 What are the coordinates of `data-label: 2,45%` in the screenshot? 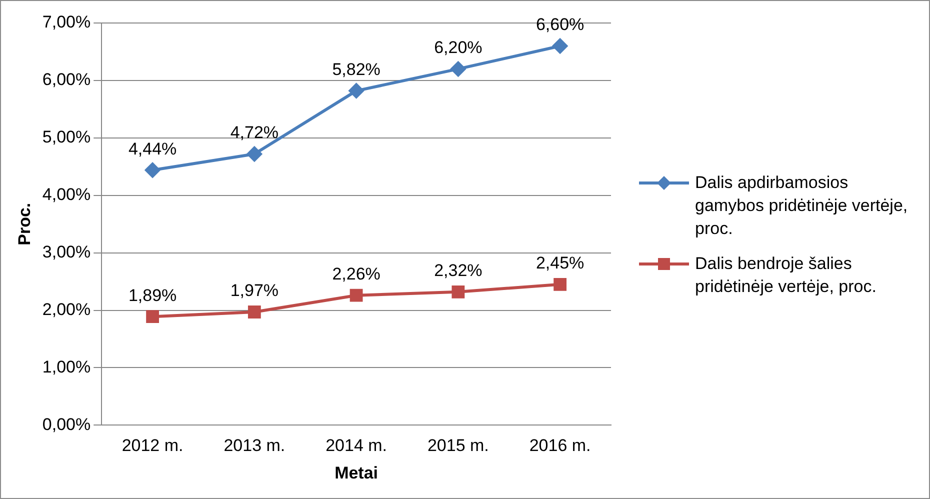 It's located at (560, 263).